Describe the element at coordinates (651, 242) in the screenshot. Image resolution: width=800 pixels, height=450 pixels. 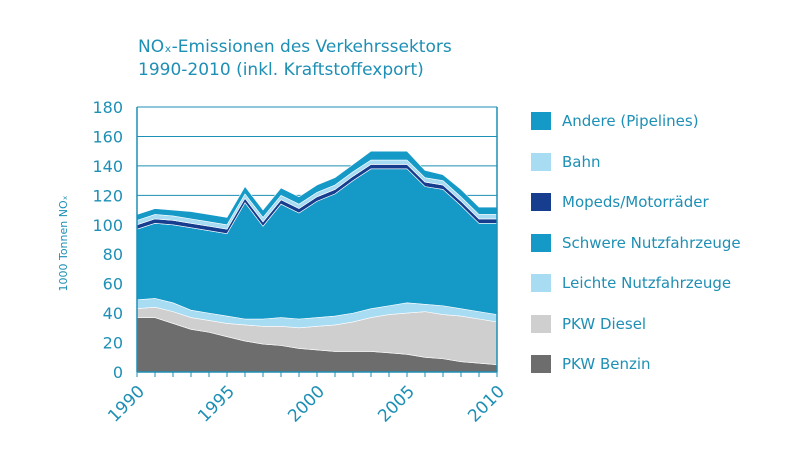
I see `legend-label: Schwere Nutzfahrzeuge` at that location.